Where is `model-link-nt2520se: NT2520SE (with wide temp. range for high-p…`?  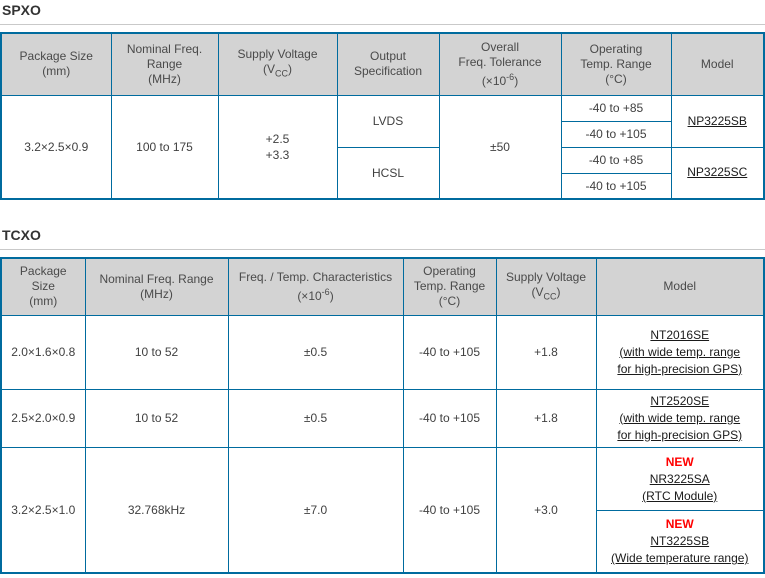 model-link-nt2520se: NT2520SE (with wide temp. range for high-p… is located at coordinates (679, 418).